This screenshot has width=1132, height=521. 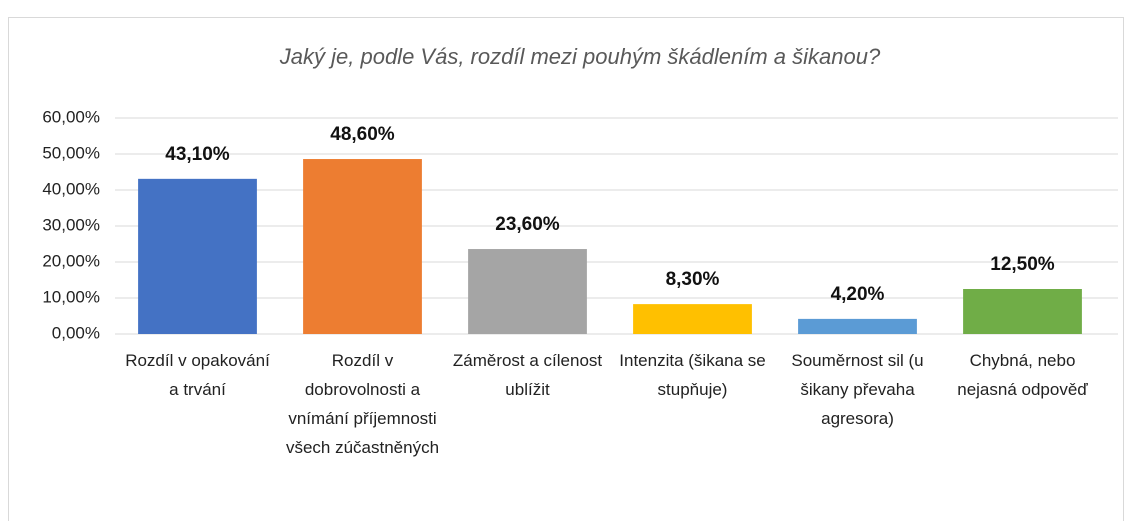 I want to click on y-tick-label: 0,00%, so click(x=76, y=332).